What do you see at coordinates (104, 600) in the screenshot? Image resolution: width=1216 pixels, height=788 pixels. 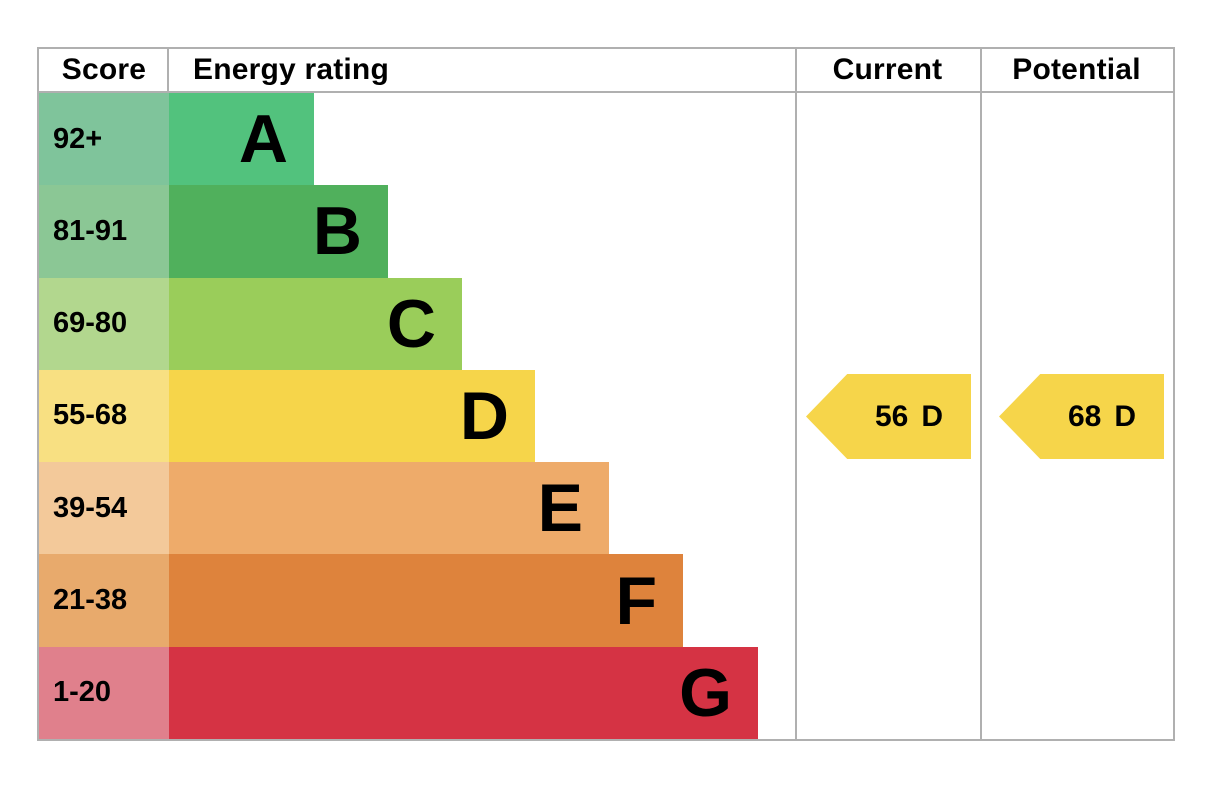 I see `band-score-cell: 21-38` at bounding box center [104, 600].